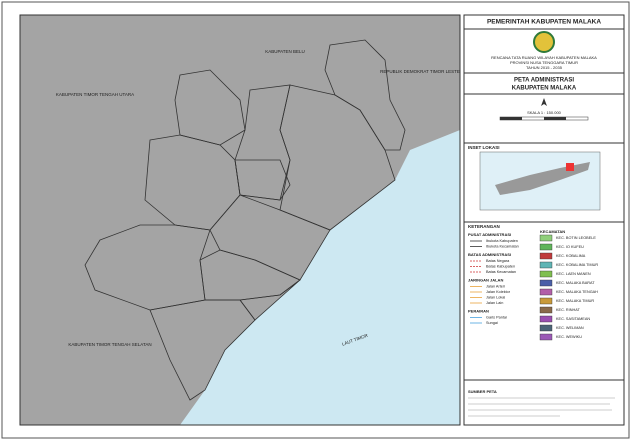 This screenshot has width=631, height=445. What do you see at coordinates (484, 226) in the screenshot?
I see `legend-title: KETERANGAN` at bounding box center [484, 226].